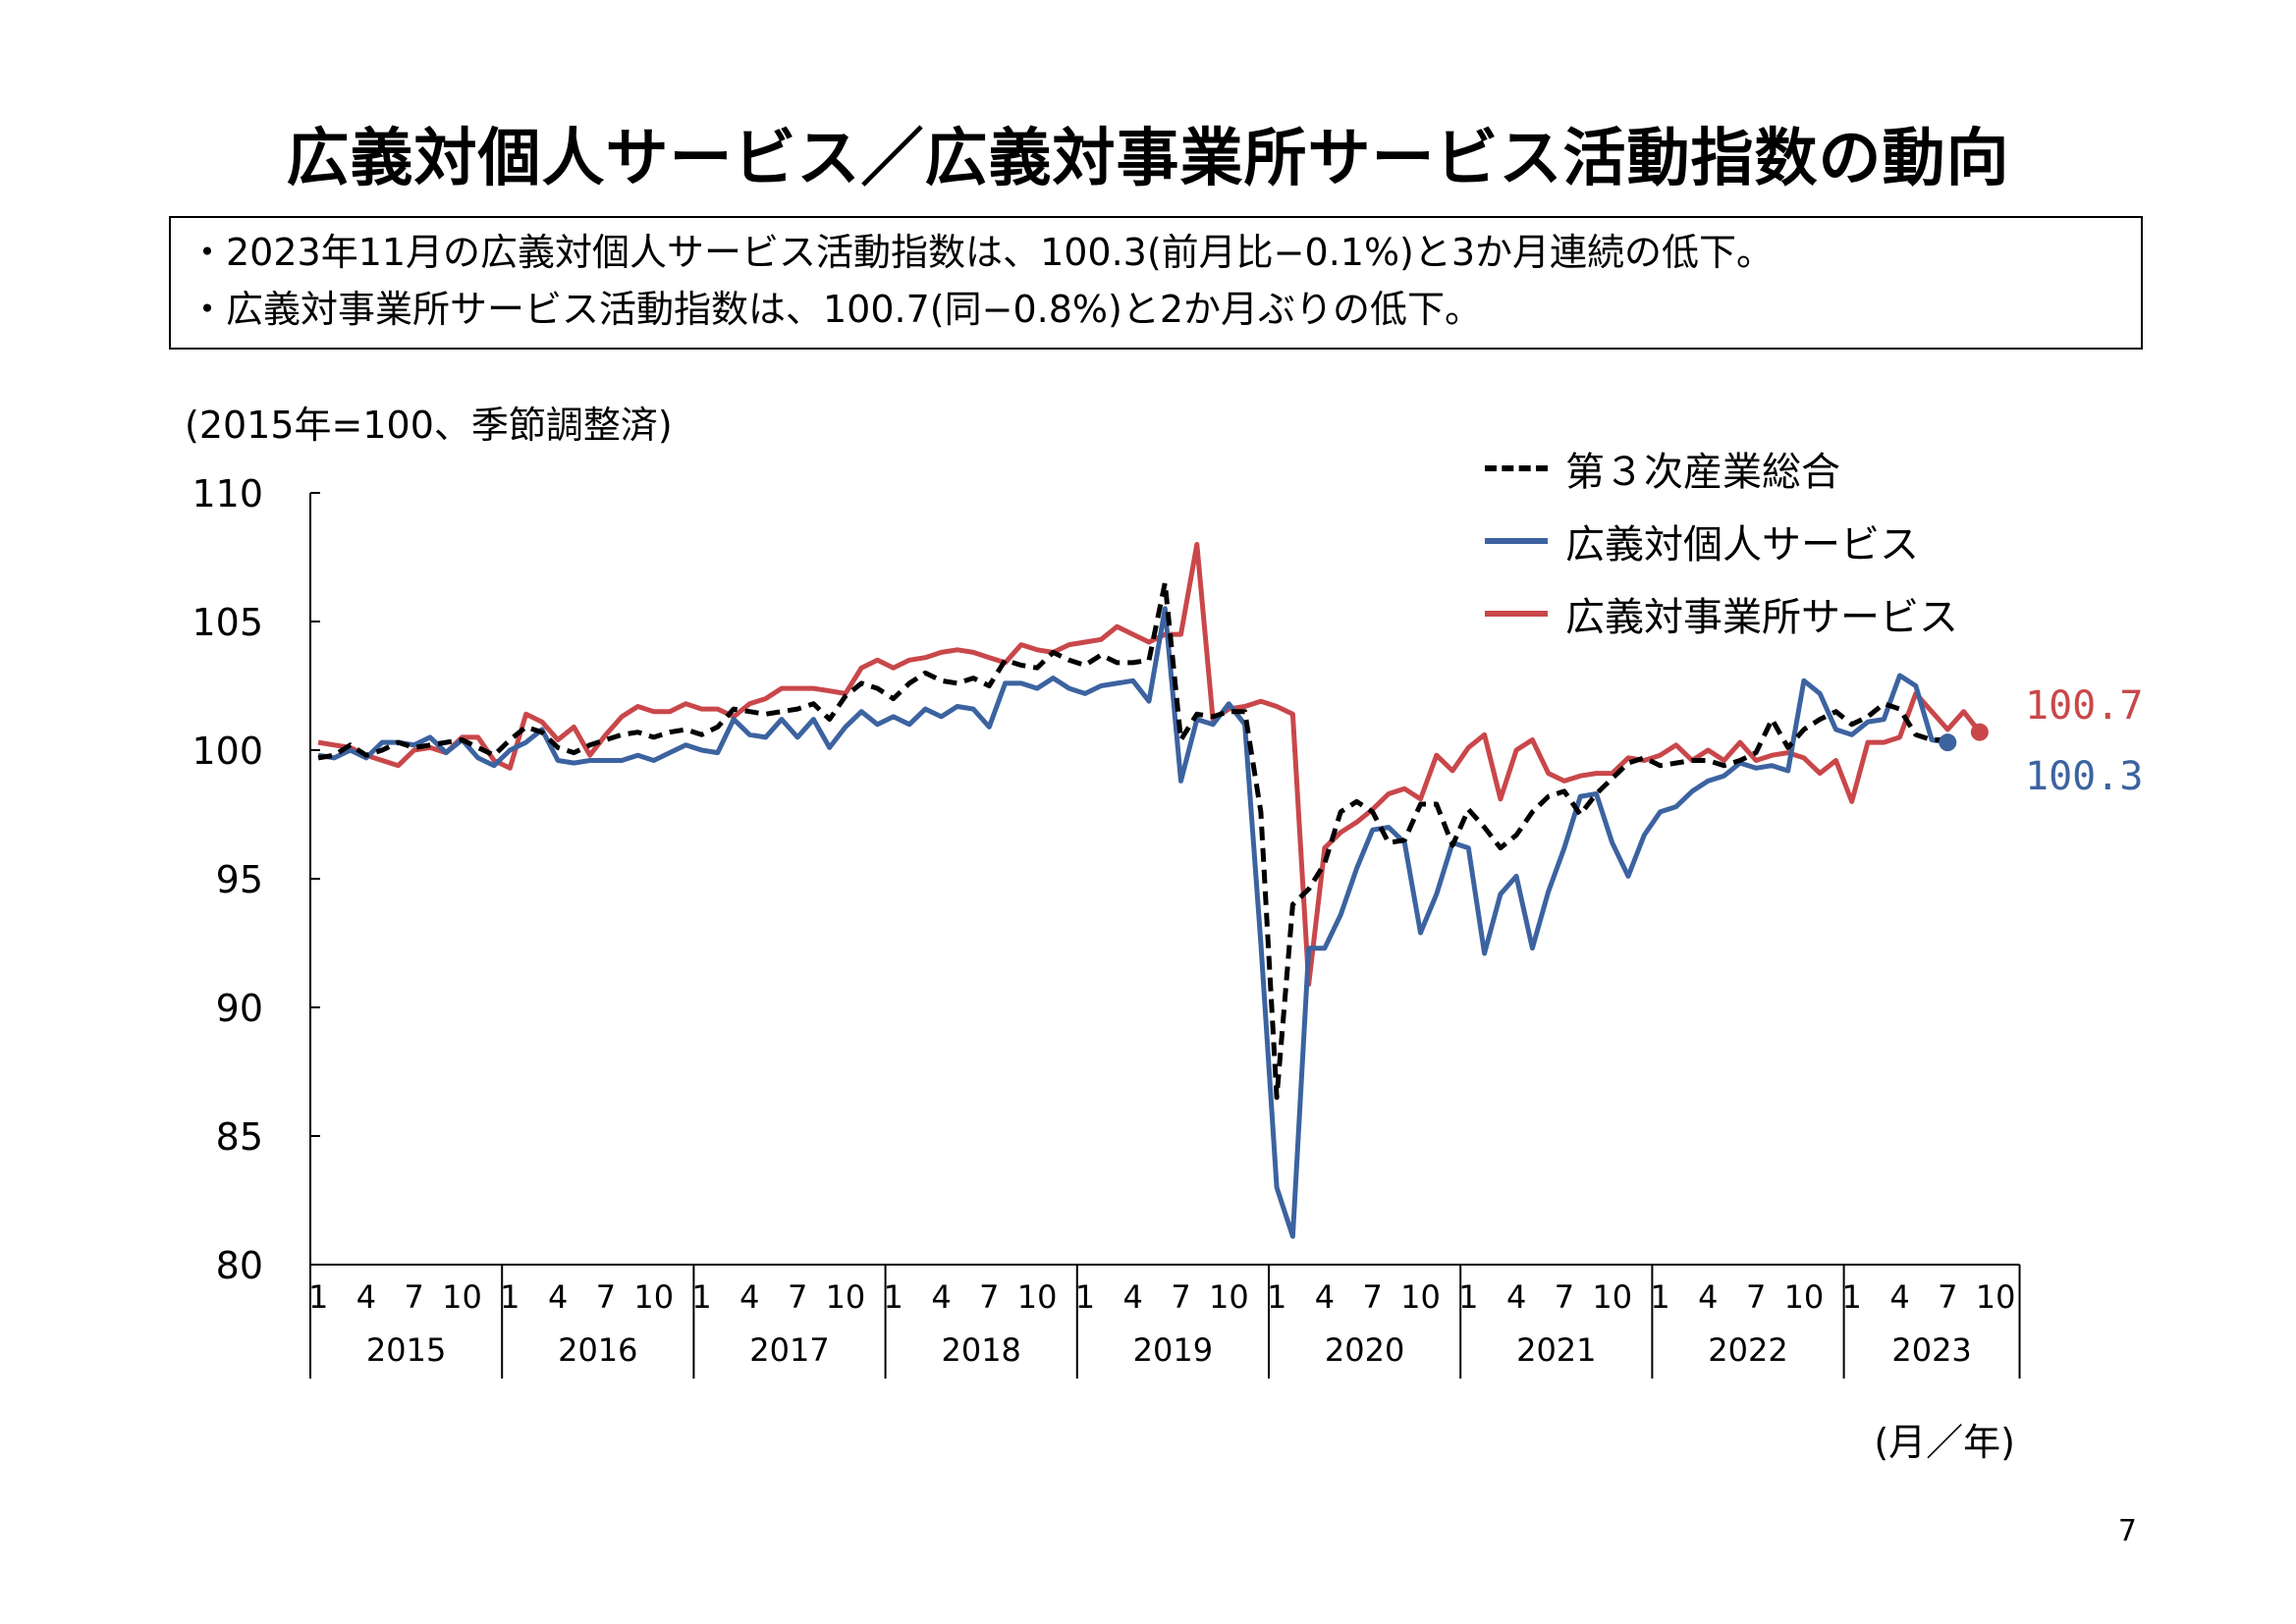 The width and height of the screenshot is (2296, 1624). What do you see at coordinates (2127, 1531) in the screenshot?
I see `page-number: 7` at bounding box center [2127, 1531].